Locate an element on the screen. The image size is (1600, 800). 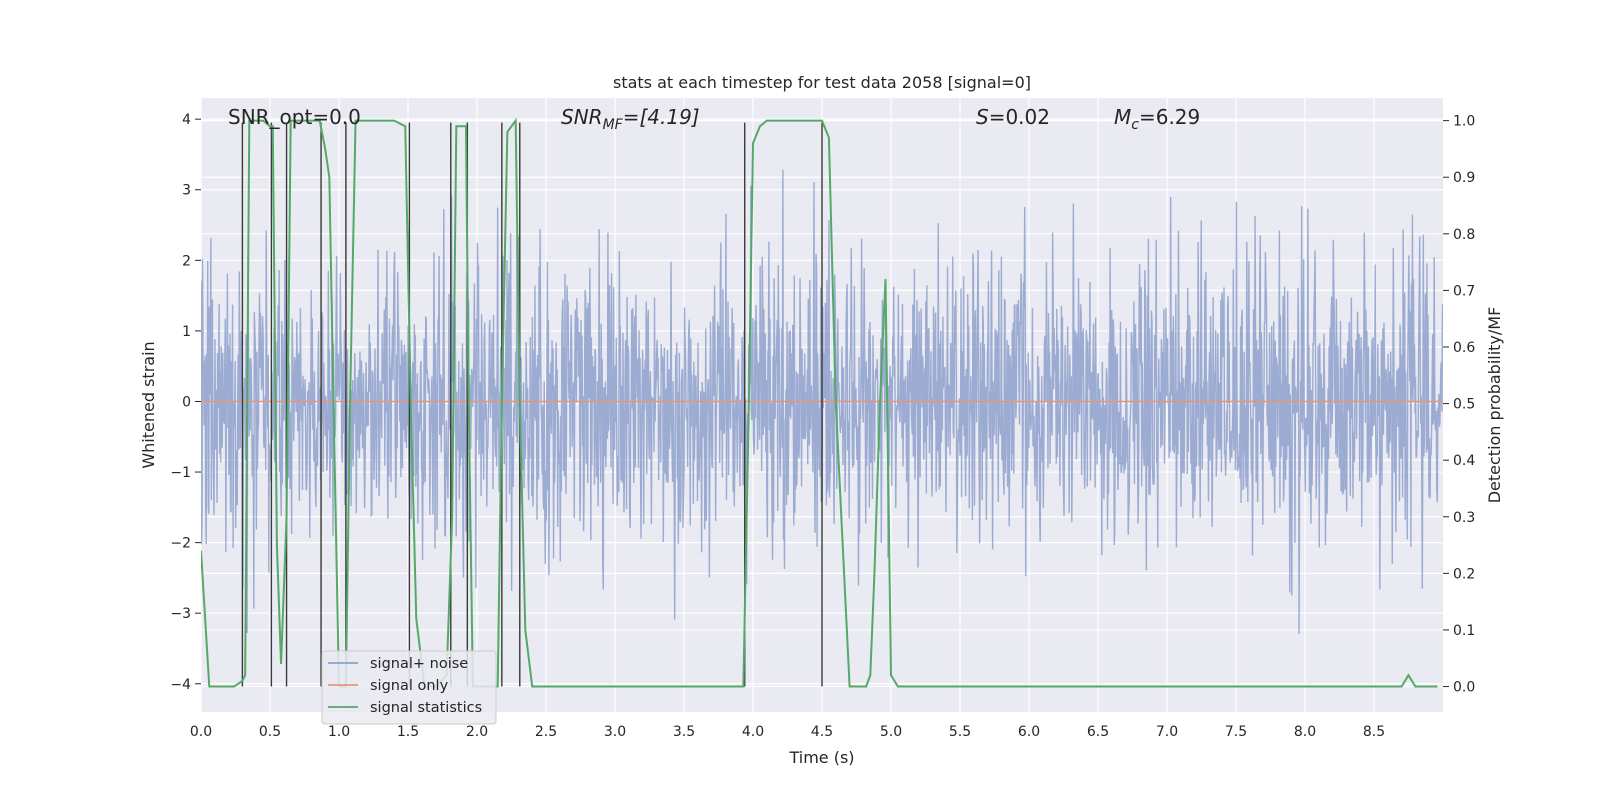
y2-tick-label: 0.5 is located at coordinates (1464, 405).